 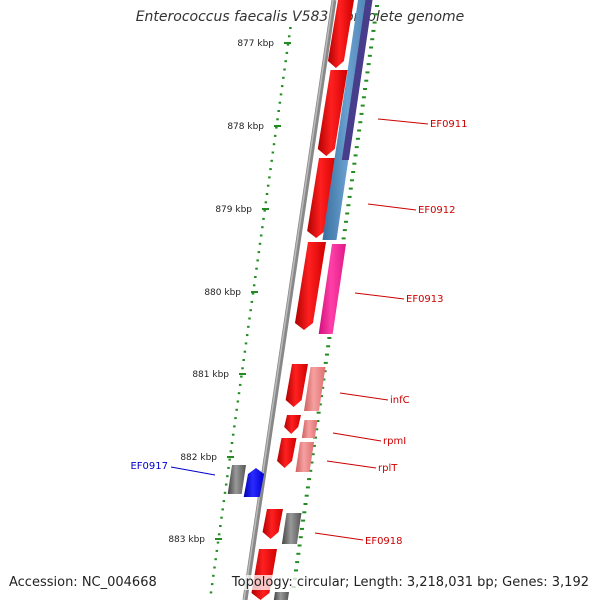 What do you see at coordinates (449, 124) in the screenshot?
I see `gene-label: EF0911` at bounding box center [449, 124].